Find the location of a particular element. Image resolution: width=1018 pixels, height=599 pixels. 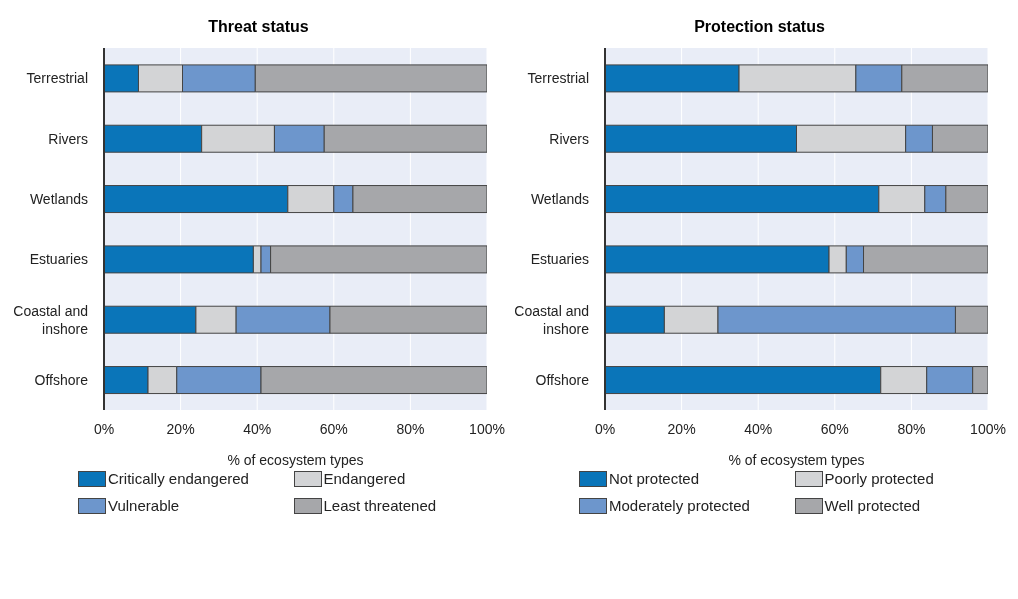

legend-label: Moderately protected is located at coordinates (679, 505).